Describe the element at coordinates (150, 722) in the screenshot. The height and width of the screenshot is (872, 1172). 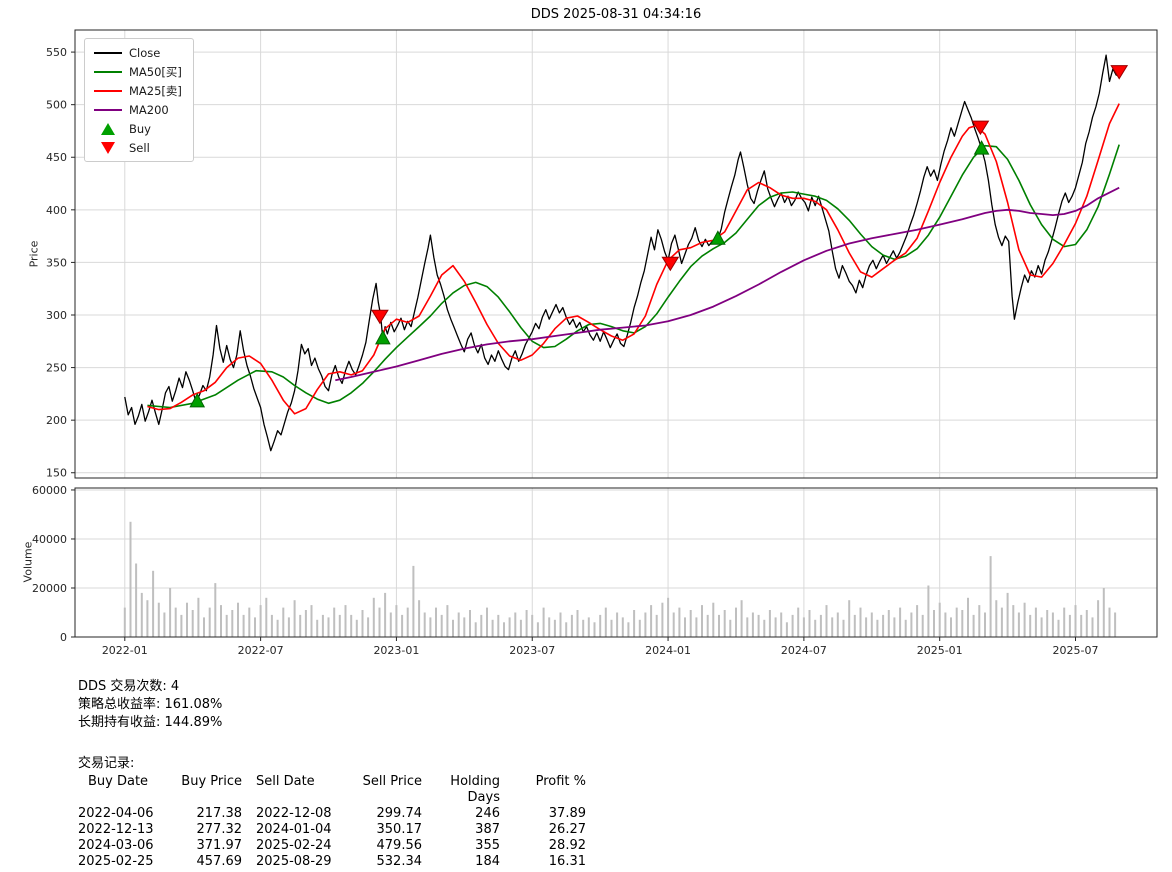
I see `stat-hold-return: 长期持有收益: 144.89%` at that location.